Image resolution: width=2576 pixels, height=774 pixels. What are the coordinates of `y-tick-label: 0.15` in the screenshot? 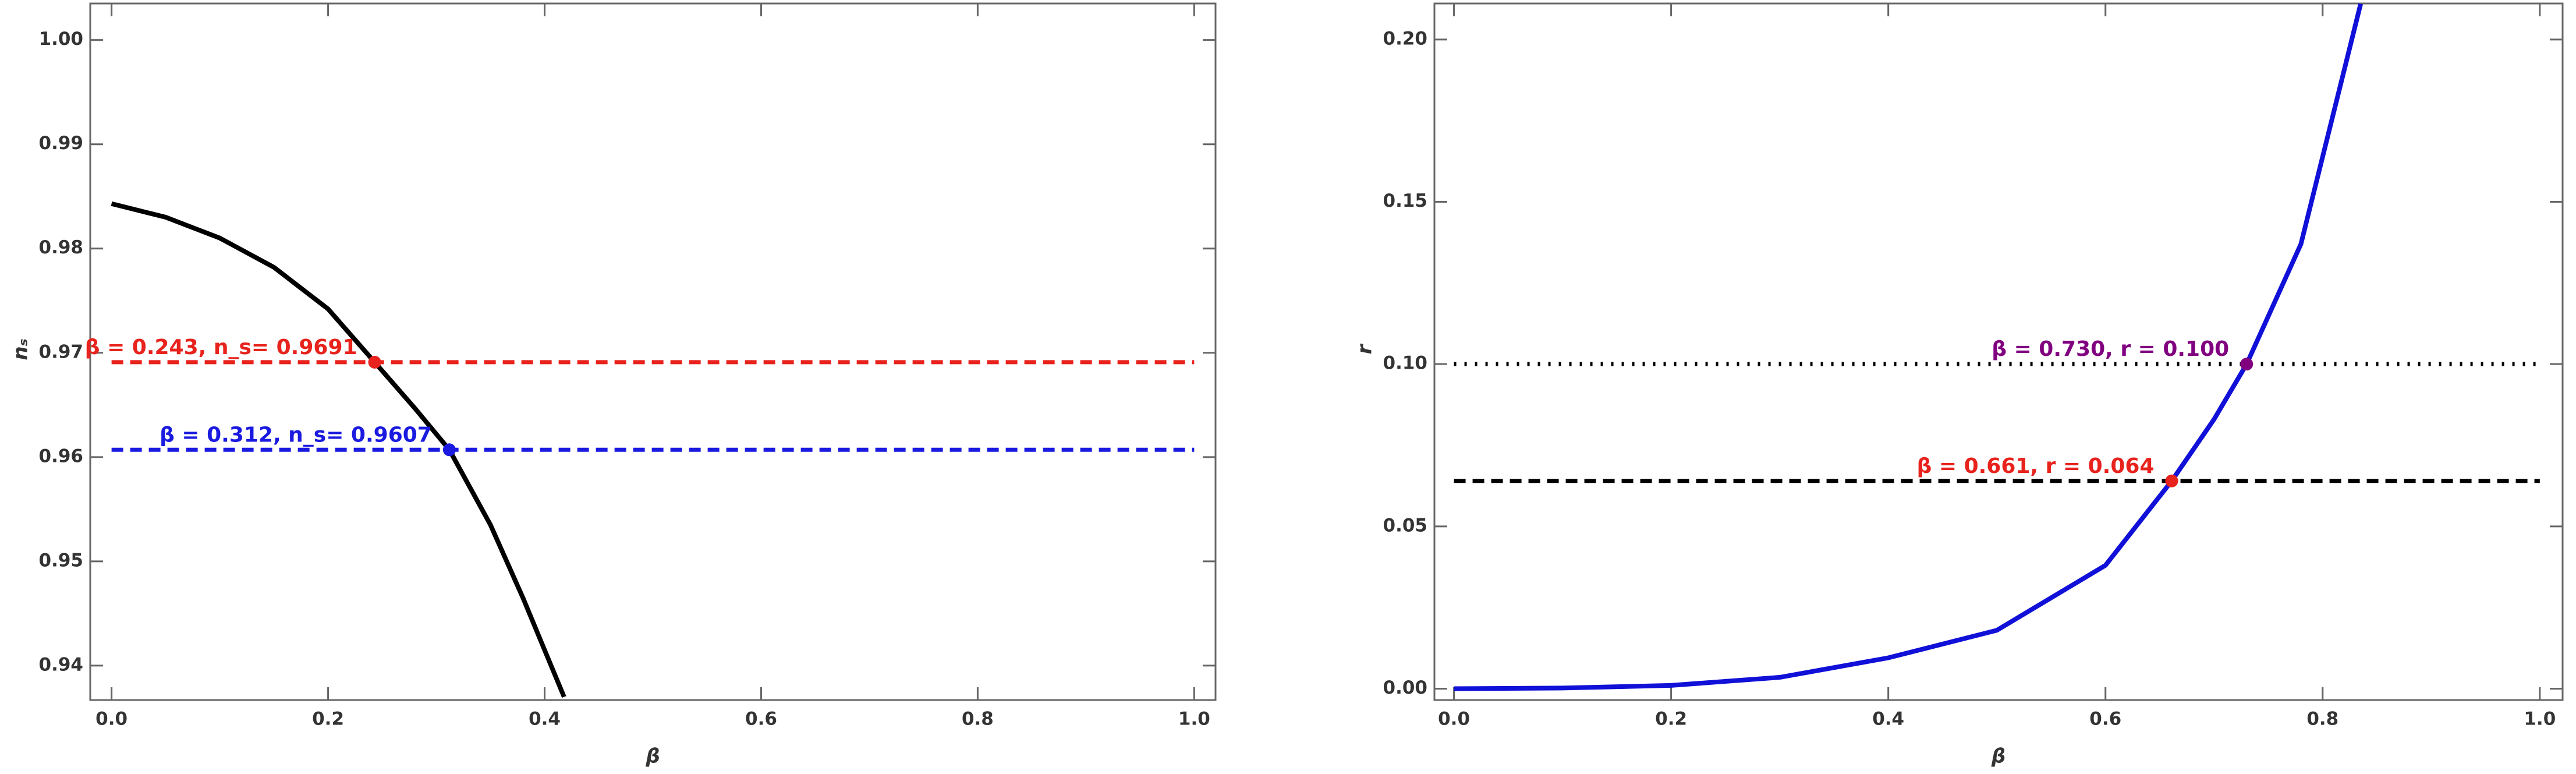 It's located at (1405, 200).